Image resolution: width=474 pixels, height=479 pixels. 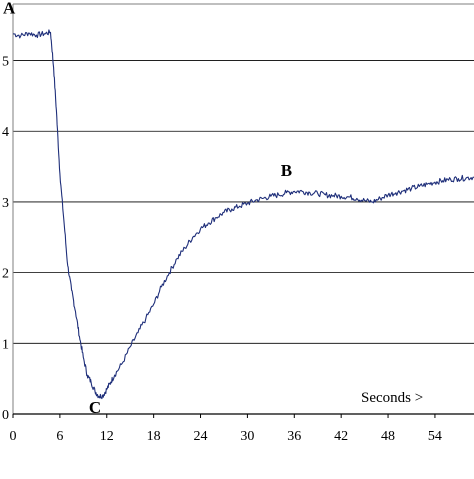 What do you see at coordinates (5, 203) in the screenshot?
I see `y-tick-label: 3` at bounding box center [5, 203].